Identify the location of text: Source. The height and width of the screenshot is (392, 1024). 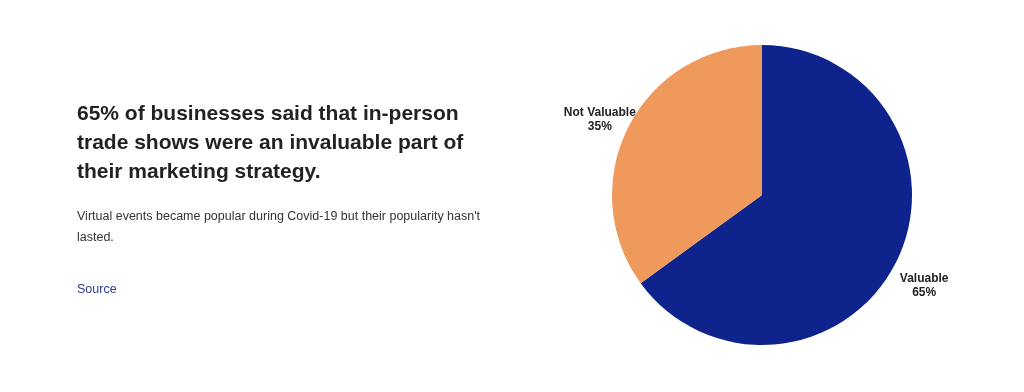
(97, 289).